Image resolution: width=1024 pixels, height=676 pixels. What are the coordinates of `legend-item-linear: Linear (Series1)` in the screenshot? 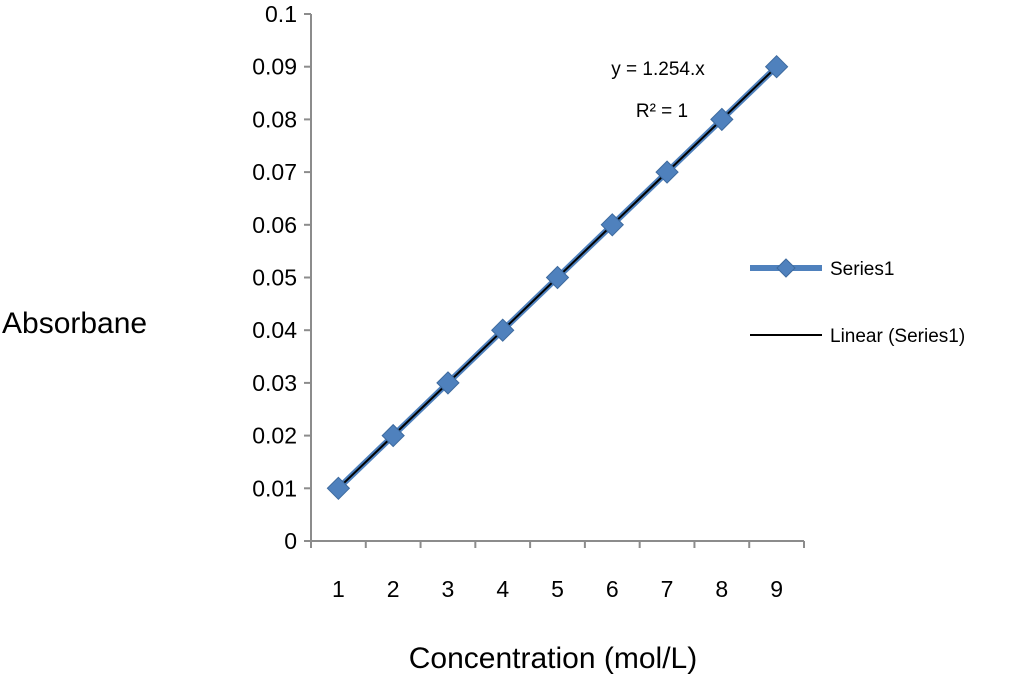 It's located at (857, 336).